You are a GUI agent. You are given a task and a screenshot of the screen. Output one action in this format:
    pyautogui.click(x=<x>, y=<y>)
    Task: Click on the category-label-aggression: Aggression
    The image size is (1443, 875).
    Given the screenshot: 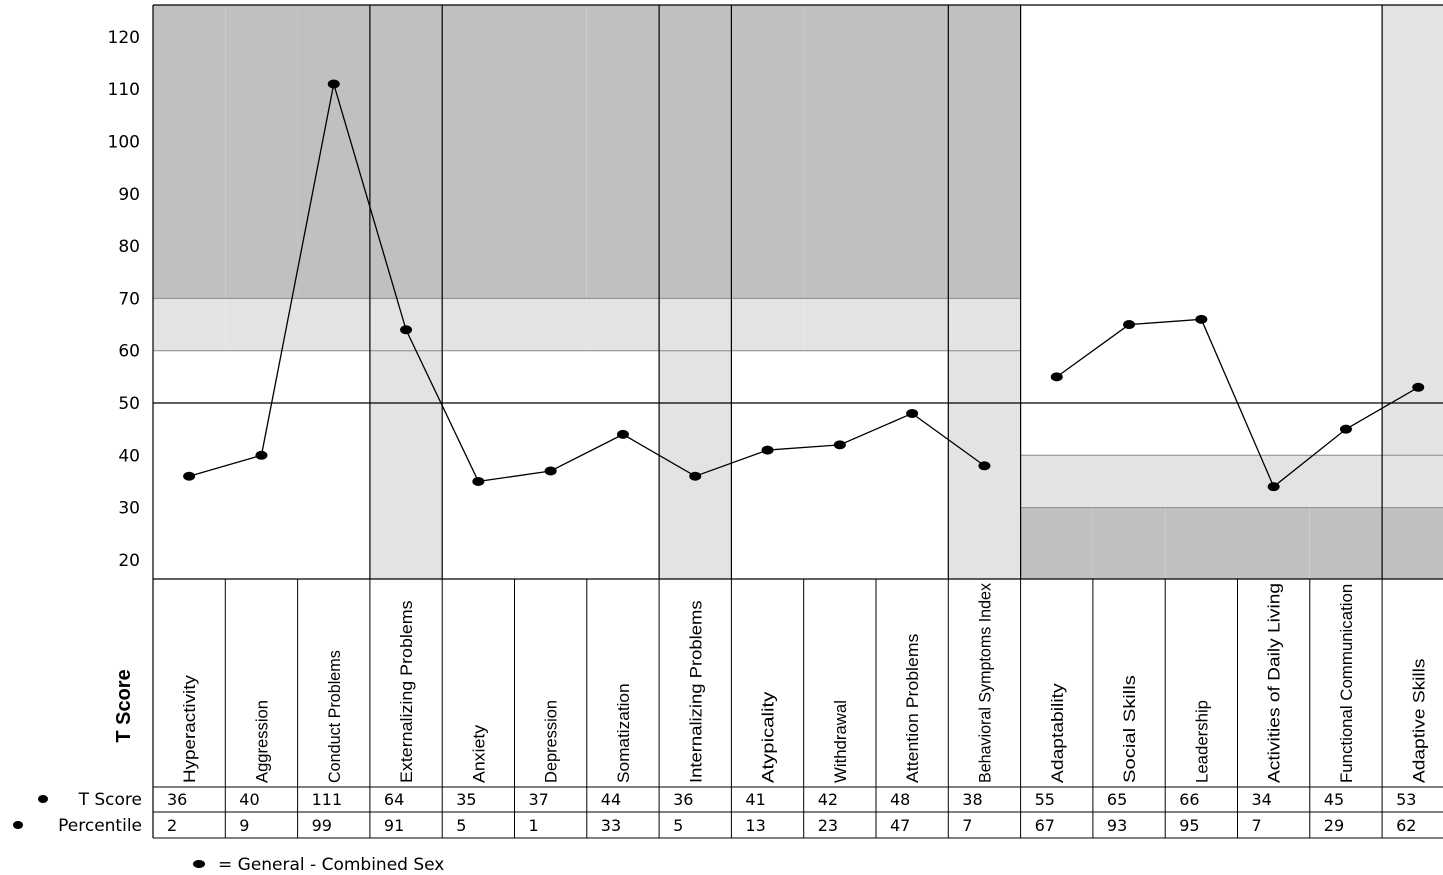 What is the action you would take?
    pyautogui.click(x=261, y=741)
    